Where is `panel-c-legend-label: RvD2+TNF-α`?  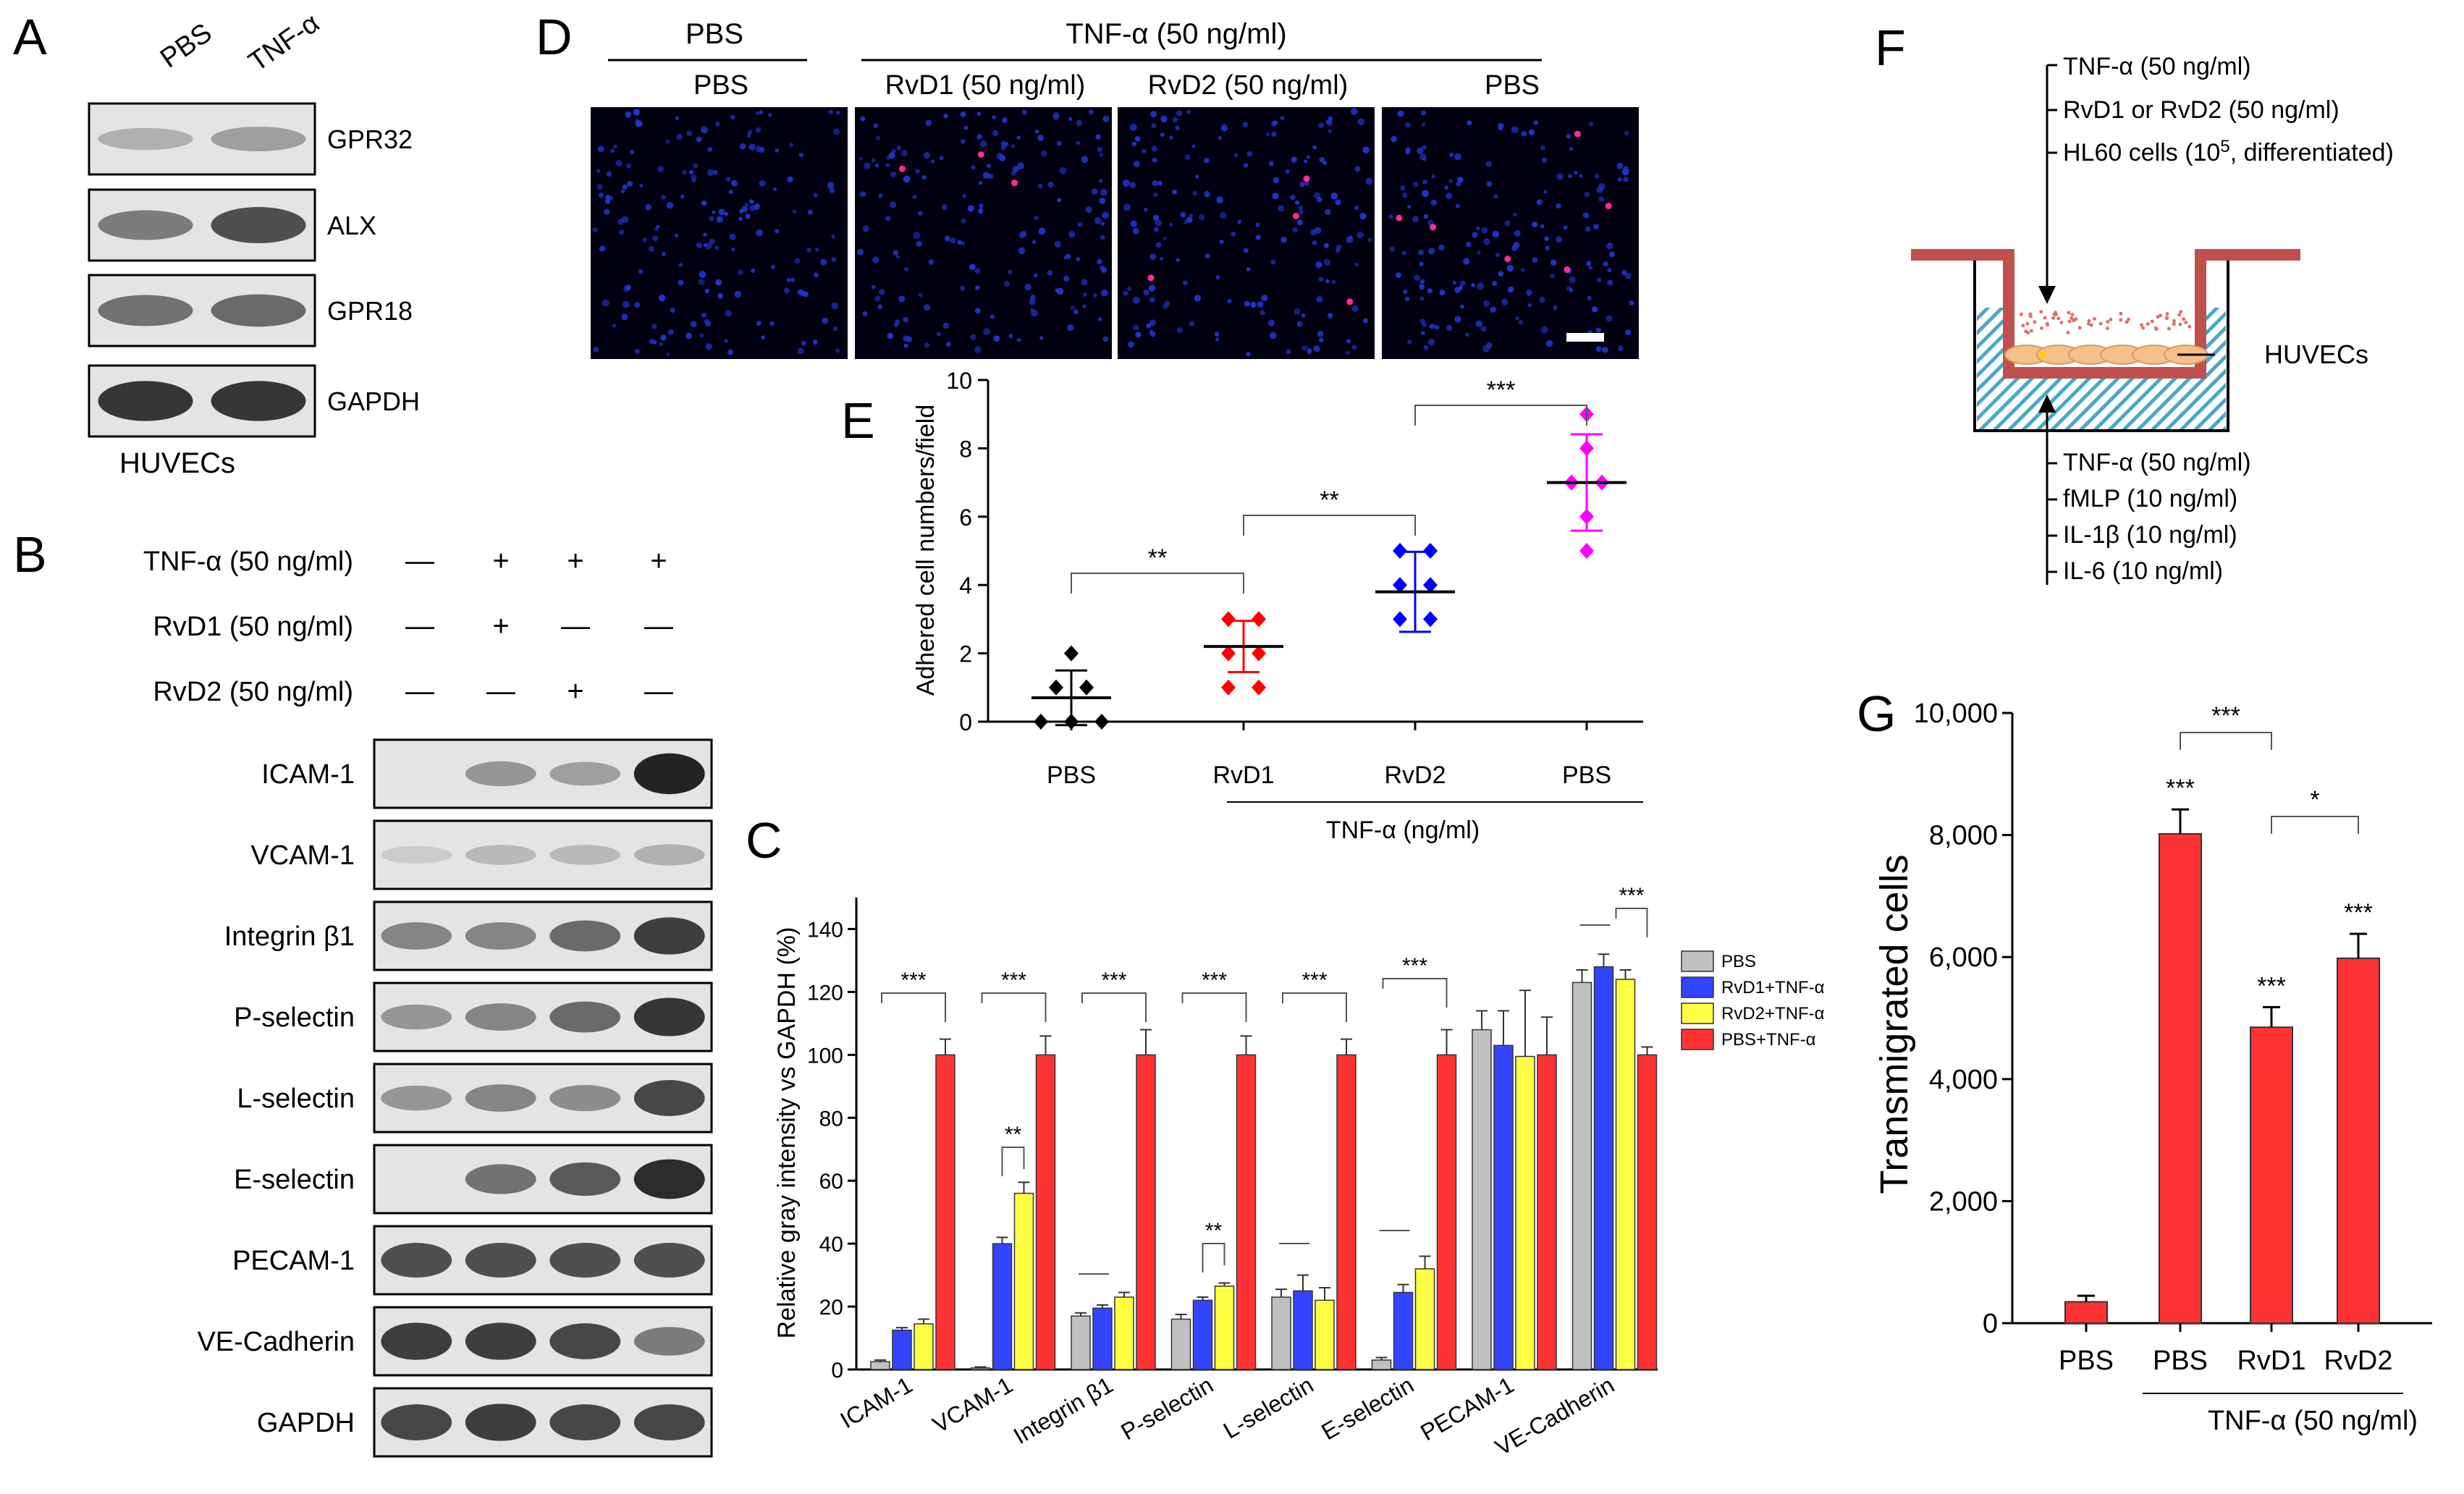
panel-c-legend-label: RvD2+TNF-α is located at coordinates (1773, 1014).